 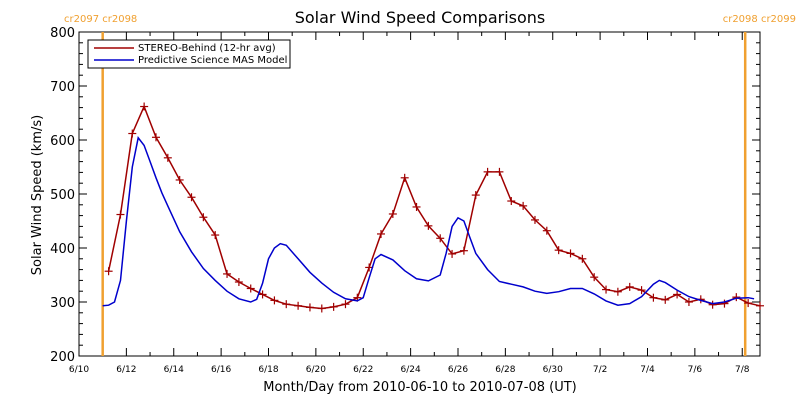 I want to click on x-tick-label: 6/24, so click(x=411, y=370).